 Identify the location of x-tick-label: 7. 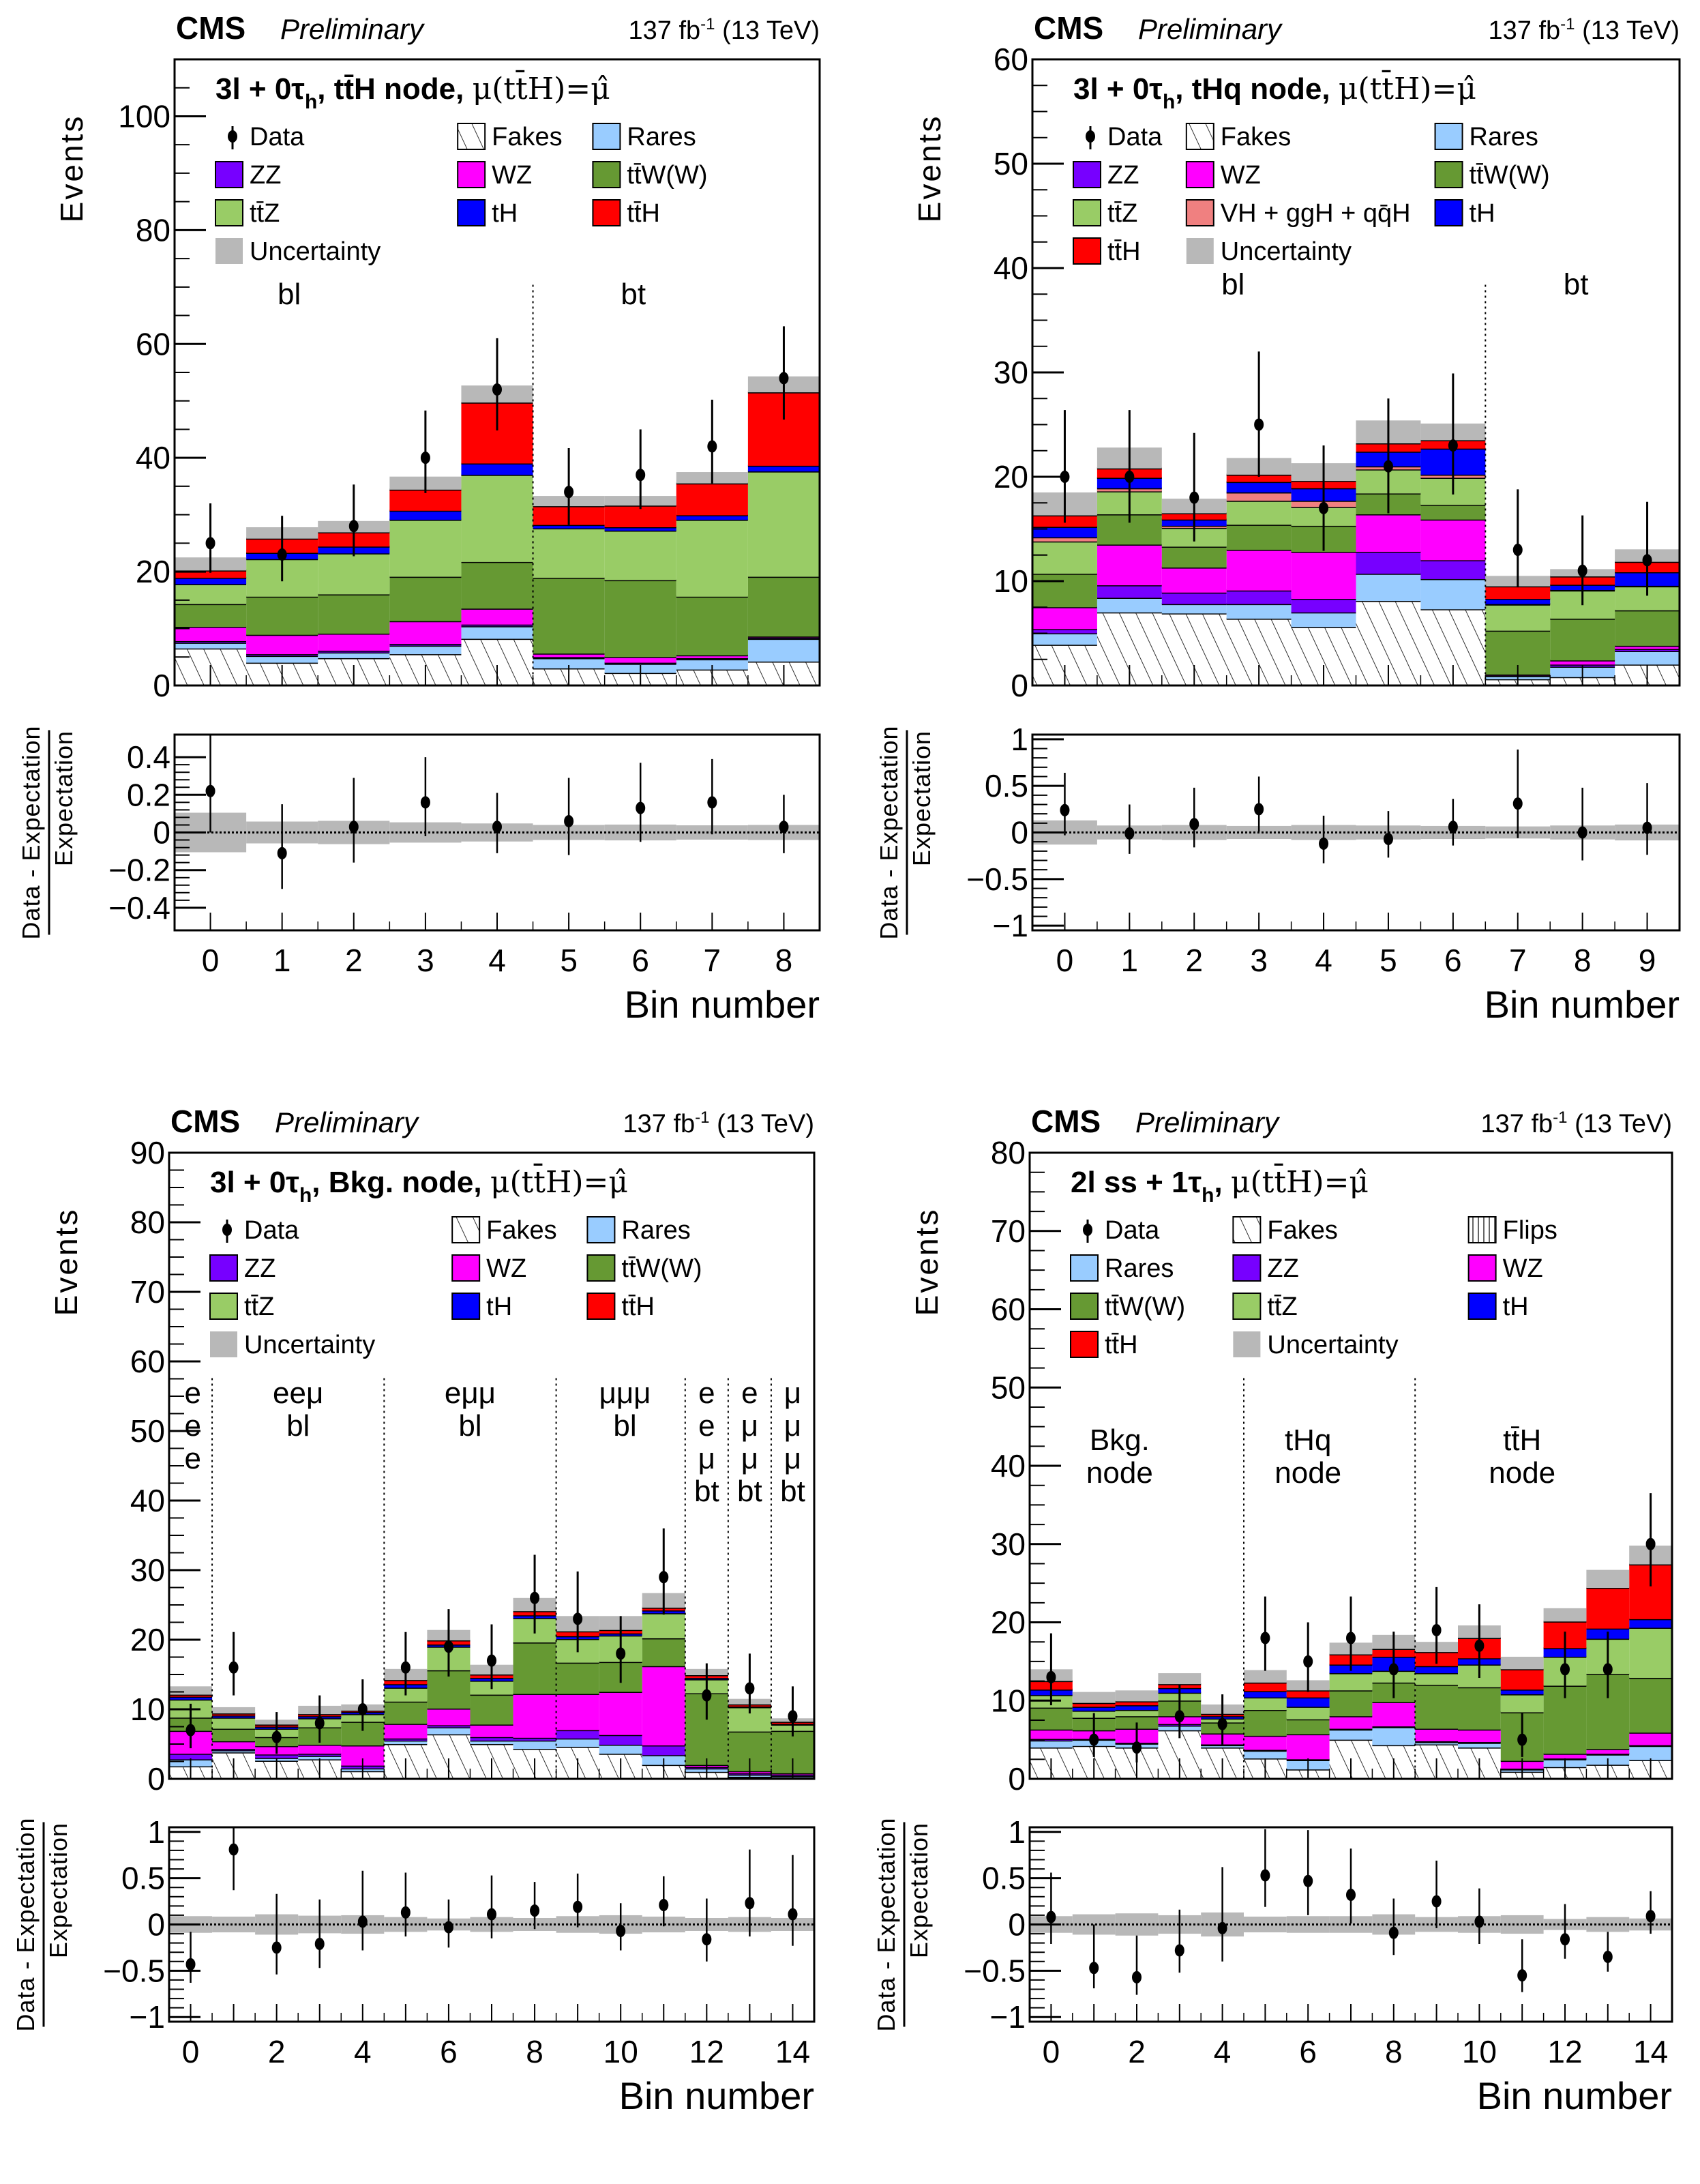
(1518, 960).